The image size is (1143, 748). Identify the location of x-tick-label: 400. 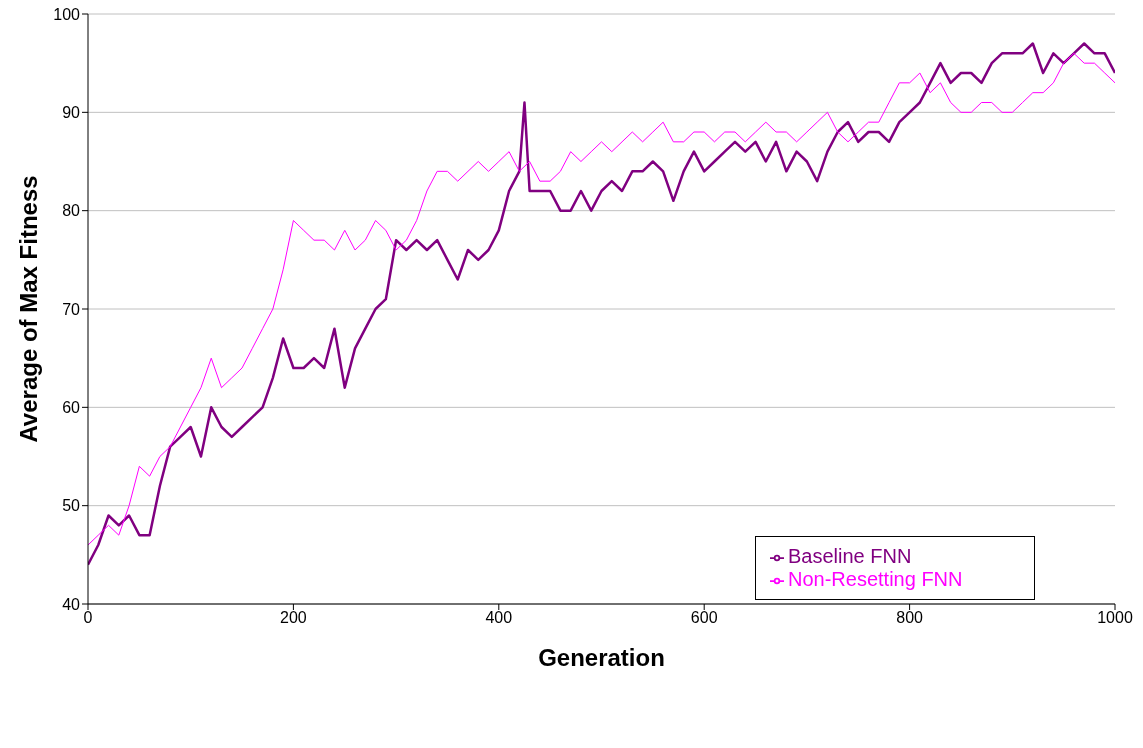
(499, 618).